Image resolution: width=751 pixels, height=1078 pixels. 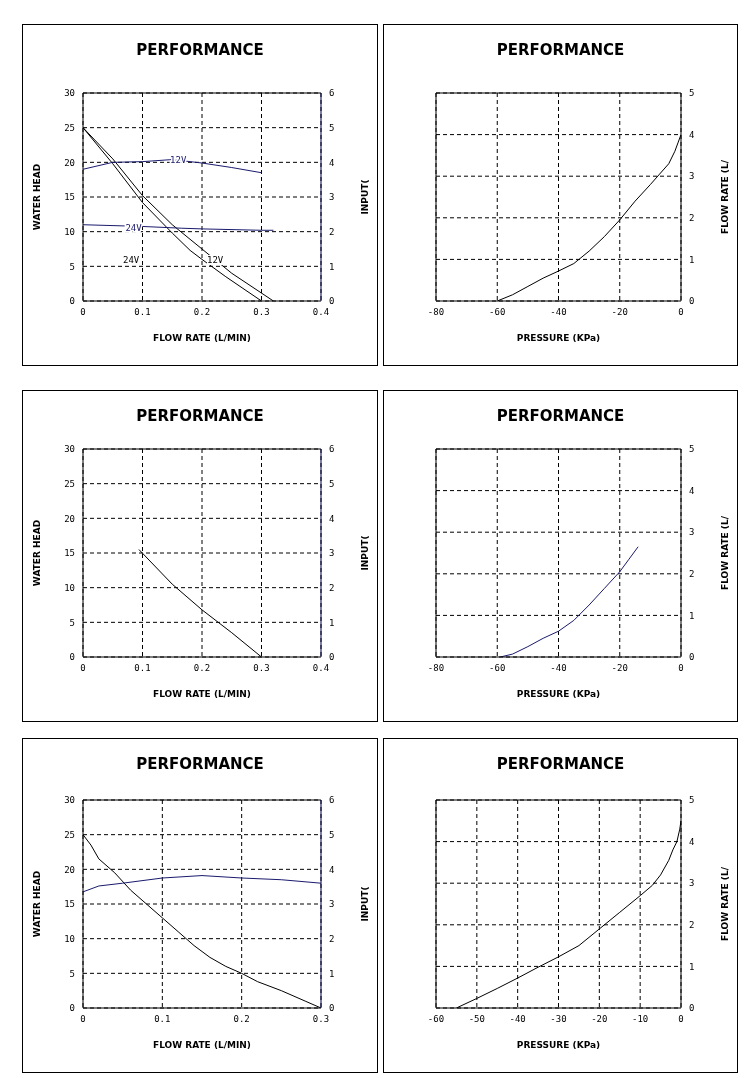 What do you see at coordinates (69, 449) in the screenshot?
I see `y-tick-label: 30` at bounding box center [69, 449].